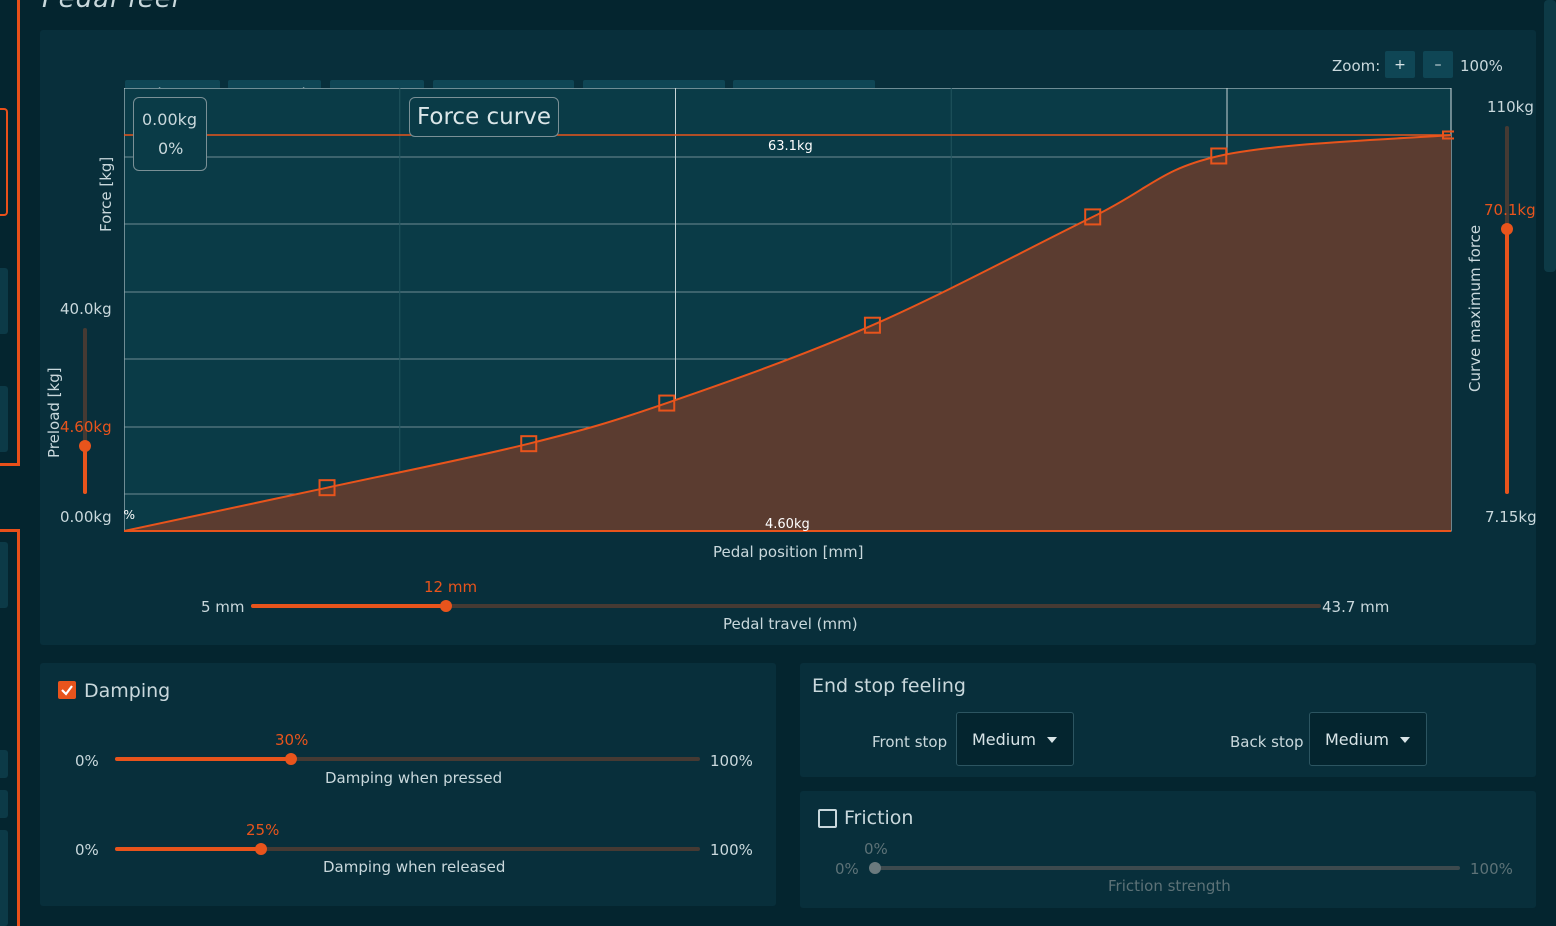 The height and width of the screenshot is (926, 1556). I want to click on curve-max-axis-label: Curve maximum force, so click(1475, 308).